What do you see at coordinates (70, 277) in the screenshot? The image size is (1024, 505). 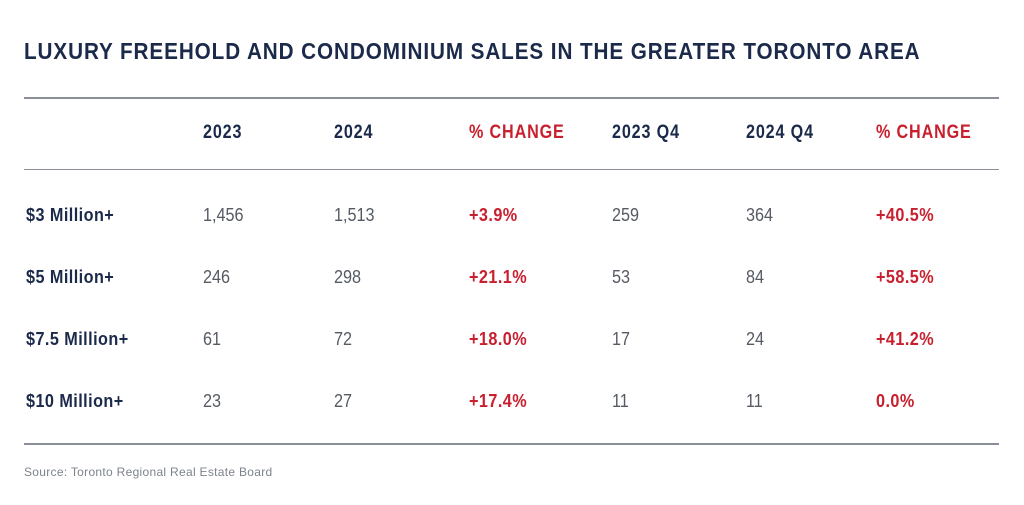 I see `row-label: $5 Million+` at bounding box center [70, 277].